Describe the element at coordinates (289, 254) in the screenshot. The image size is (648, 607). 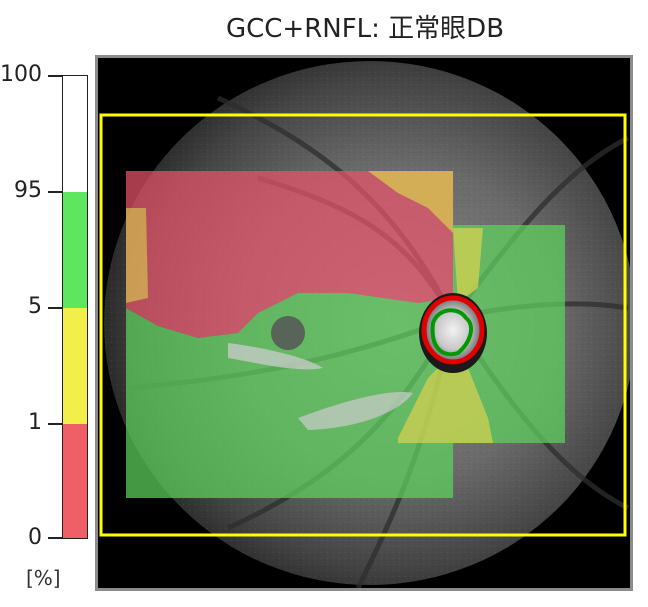
I see `map-region-red` at that location.